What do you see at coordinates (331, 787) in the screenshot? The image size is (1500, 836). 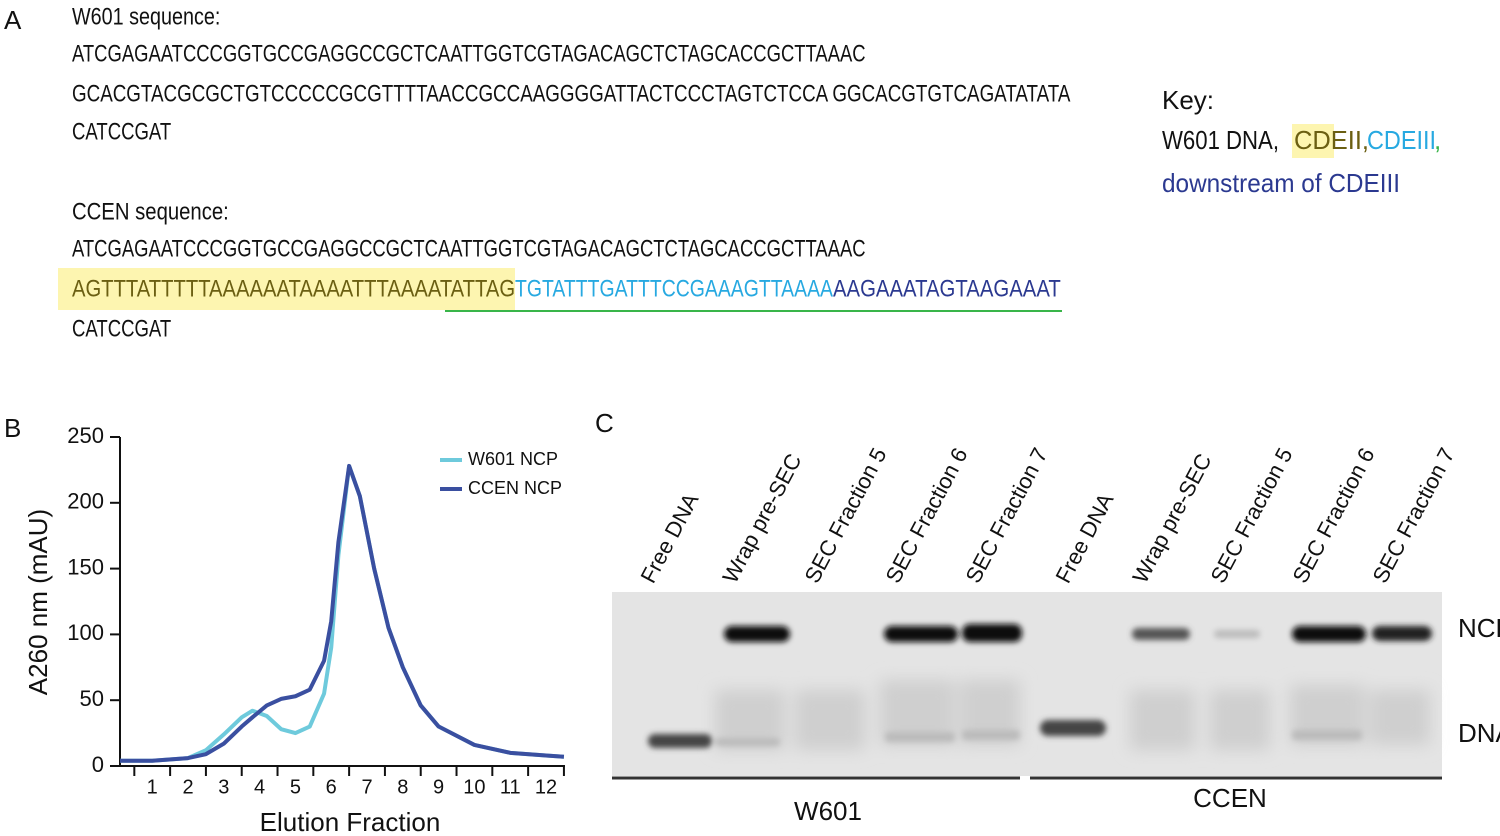 I see `x-tick-label: 6` at bounding box center [331, 787].